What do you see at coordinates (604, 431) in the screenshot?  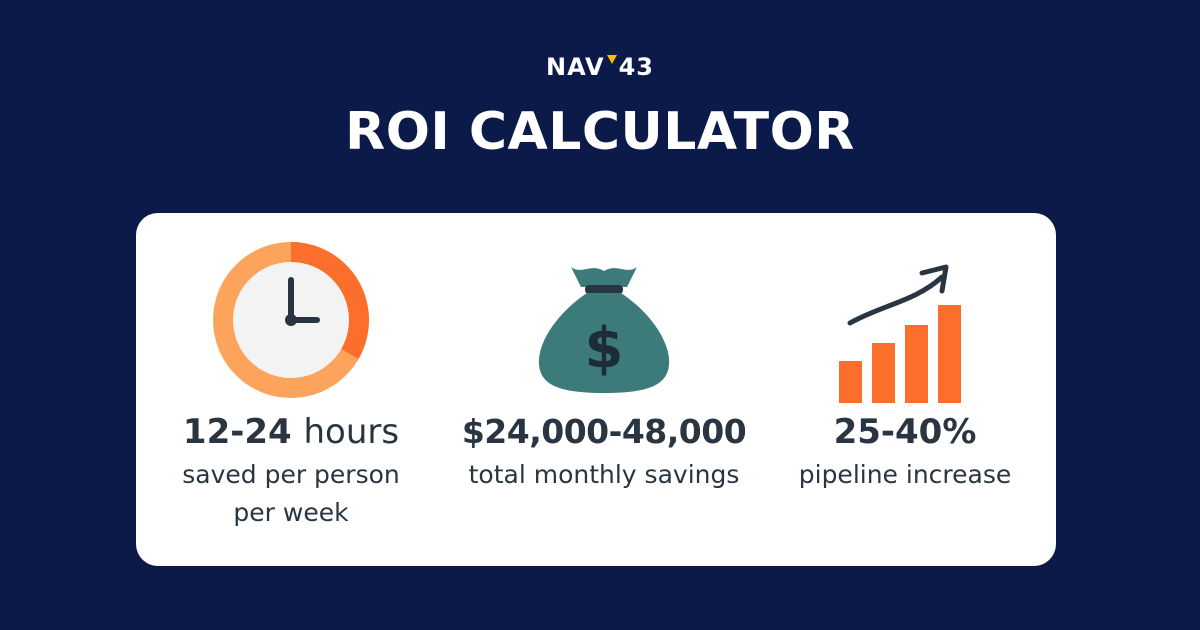 I see `stat-value: $24,000-48,000` at bounding box center [604, 431].